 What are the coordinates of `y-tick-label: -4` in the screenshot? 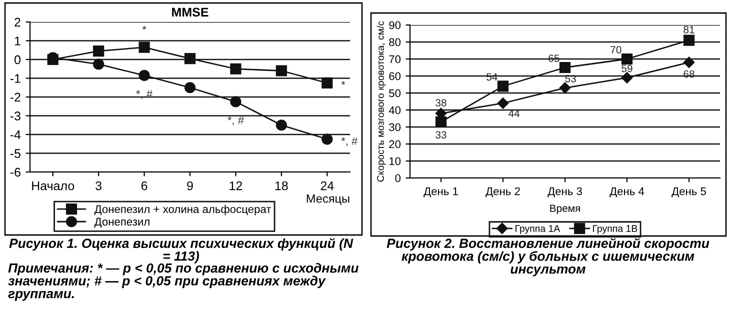 It's located at (15, 135).